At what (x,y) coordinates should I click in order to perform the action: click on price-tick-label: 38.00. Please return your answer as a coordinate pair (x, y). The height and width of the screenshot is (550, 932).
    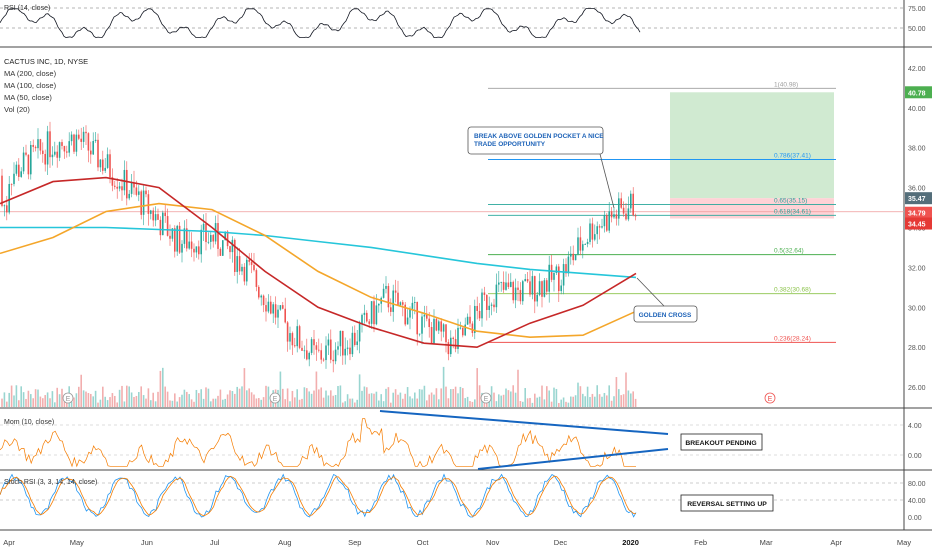
    Looking at the image, I should click on (917, 149).